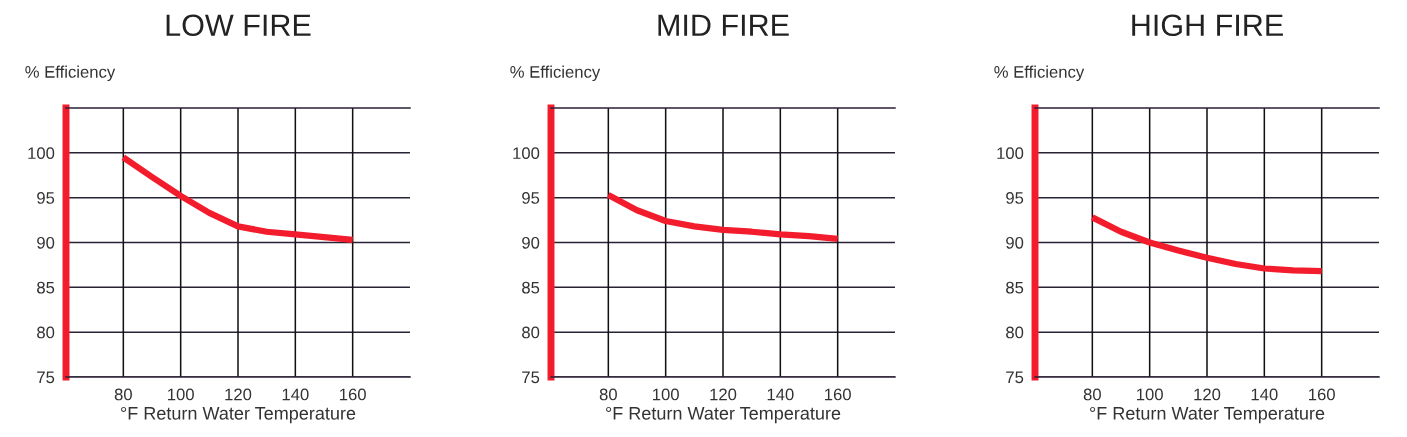  I want to click on chart-title: LOW FIRE, so click(238, 25).